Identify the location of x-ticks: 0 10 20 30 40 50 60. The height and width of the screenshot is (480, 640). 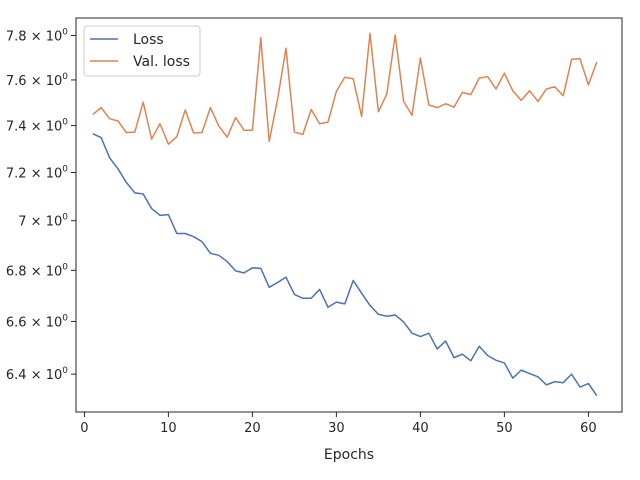
(338, 424).